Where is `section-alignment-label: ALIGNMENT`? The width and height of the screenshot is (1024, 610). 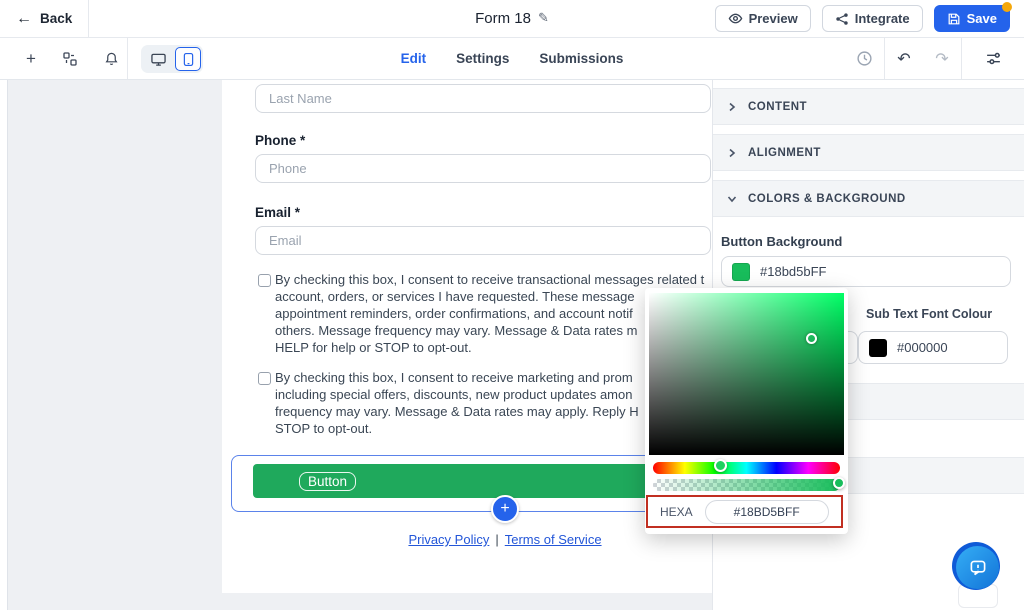 section-alignment-label: ALIGNMENT is located at coordinates (784, 152).